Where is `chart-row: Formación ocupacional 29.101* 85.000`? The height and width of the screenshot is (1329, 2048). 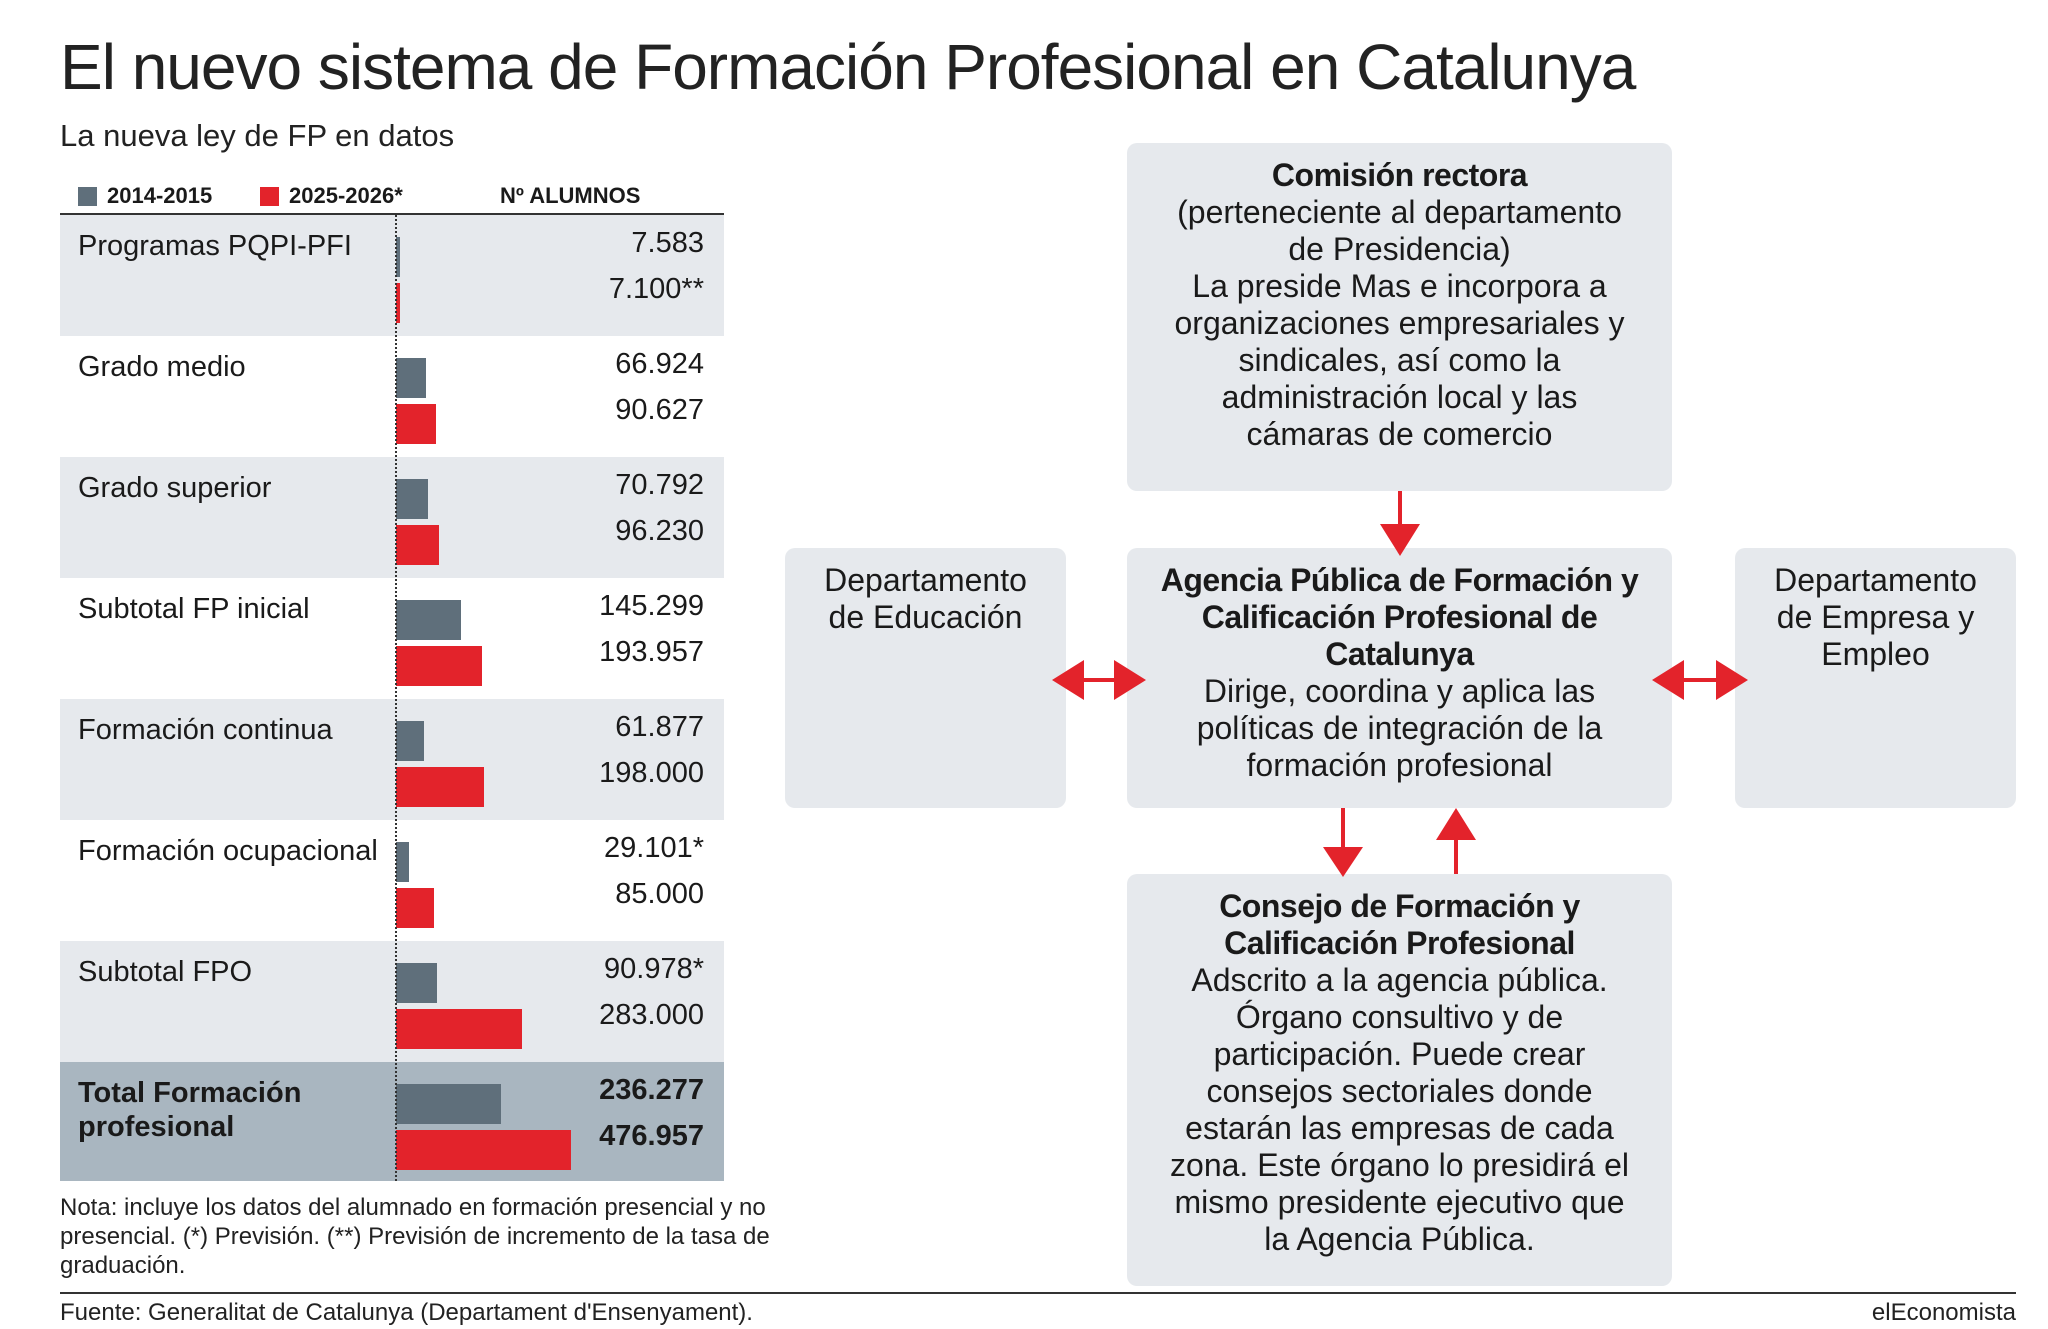 chart-row: Formación ocupacional 29.101* 85.000 is located at coordinates (392, 880).